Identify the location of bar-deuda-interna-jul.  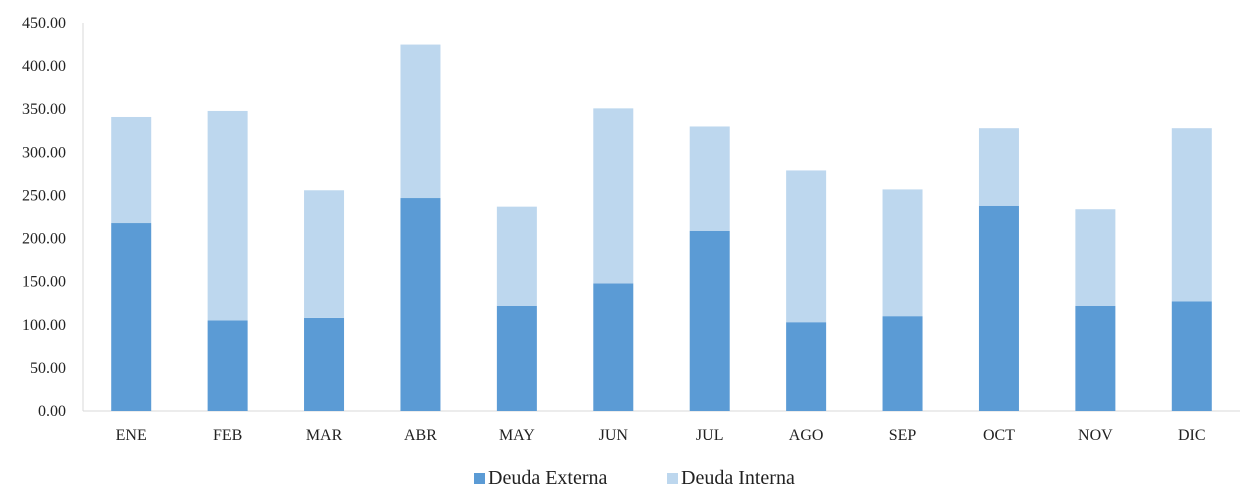
(709, 178).